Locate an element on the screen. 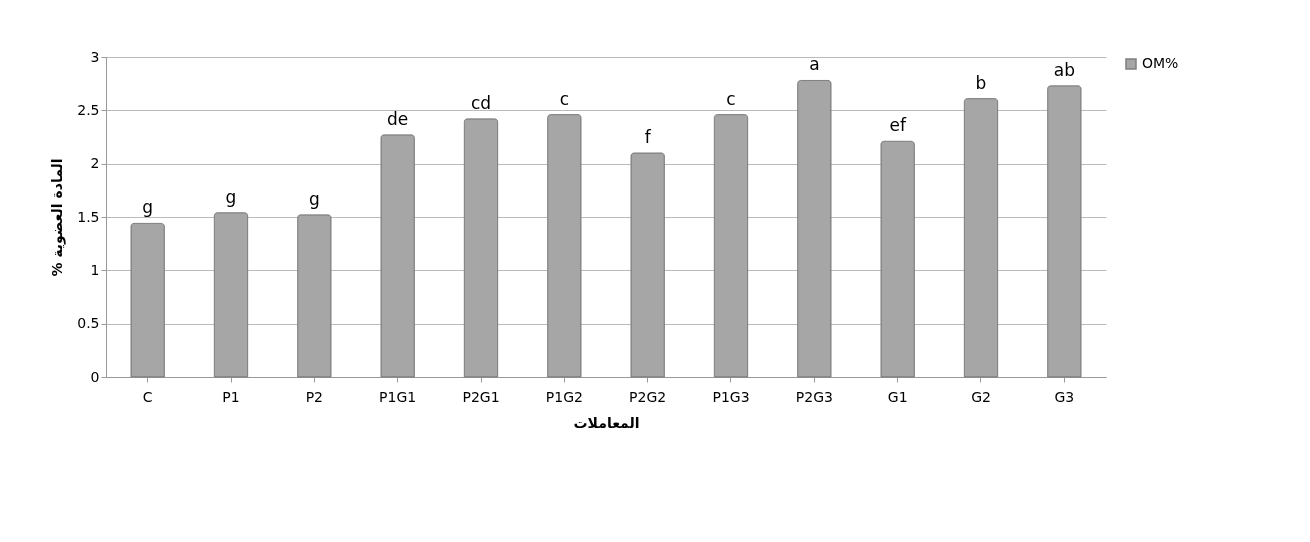 This screenshot has width=1310, height=542. y-tick-label: 0.5 is located at coordinates (88, 323).